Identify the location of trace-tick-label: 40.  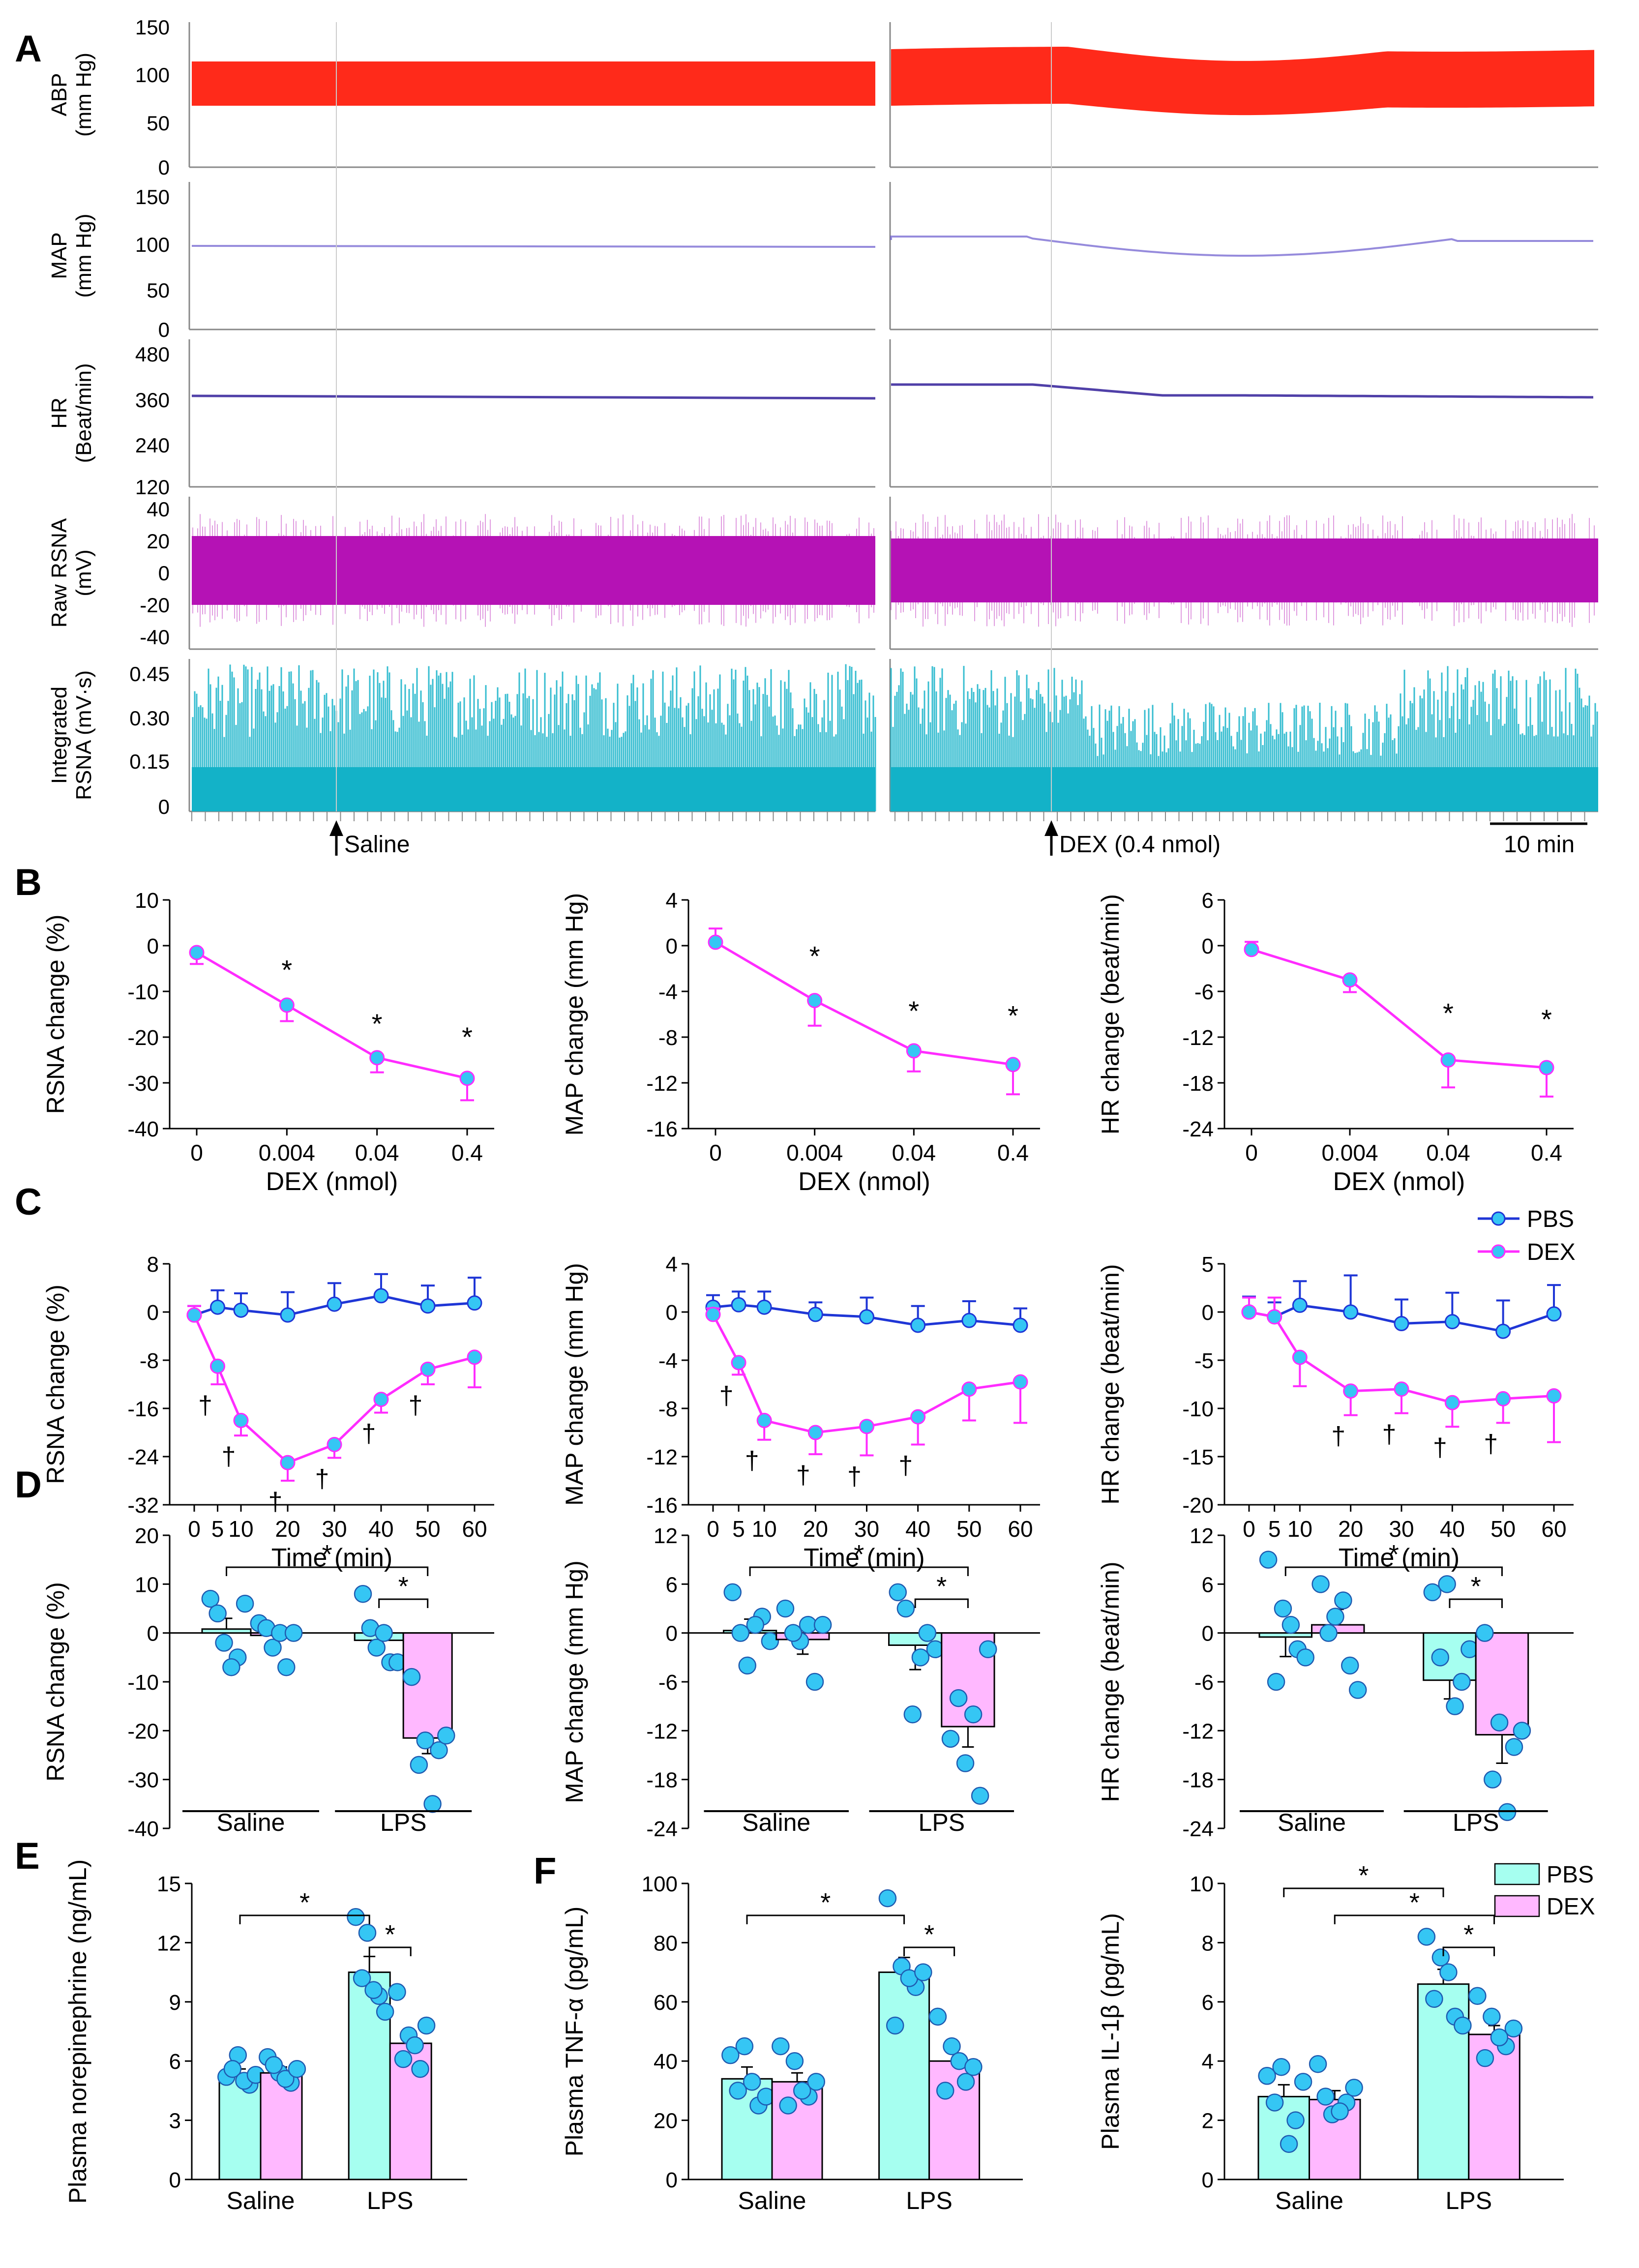
(159, 509).